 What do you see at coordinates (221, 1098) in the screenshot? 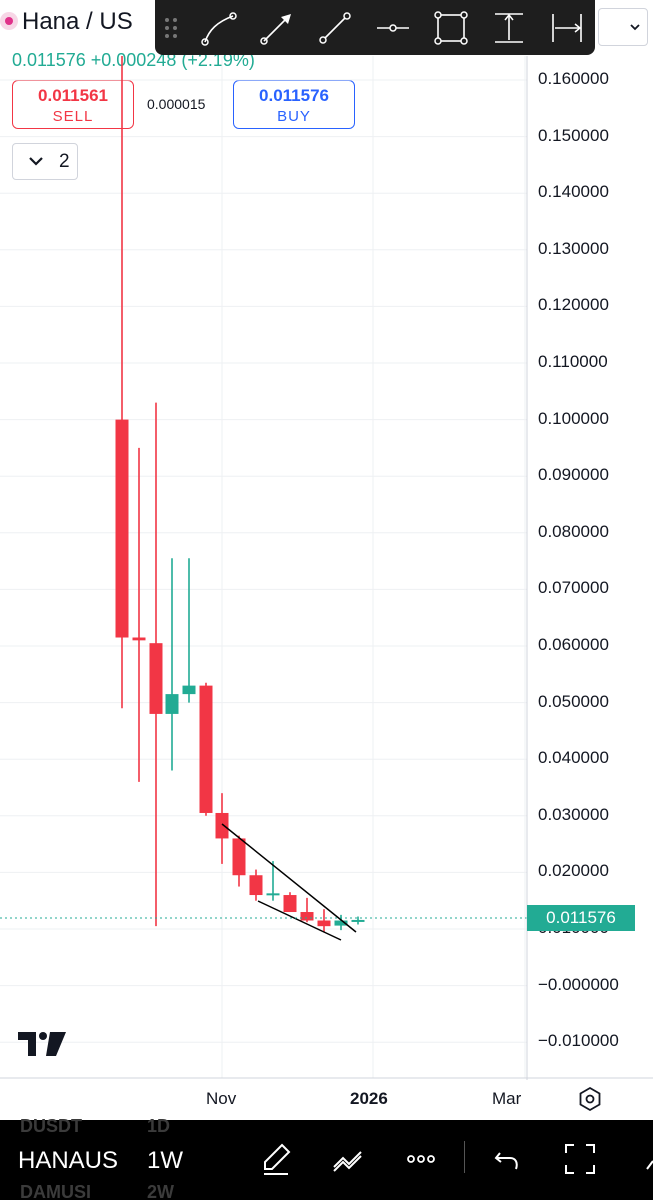
I see `time-label-nov: Nov` at bounding box center [221, 1098].